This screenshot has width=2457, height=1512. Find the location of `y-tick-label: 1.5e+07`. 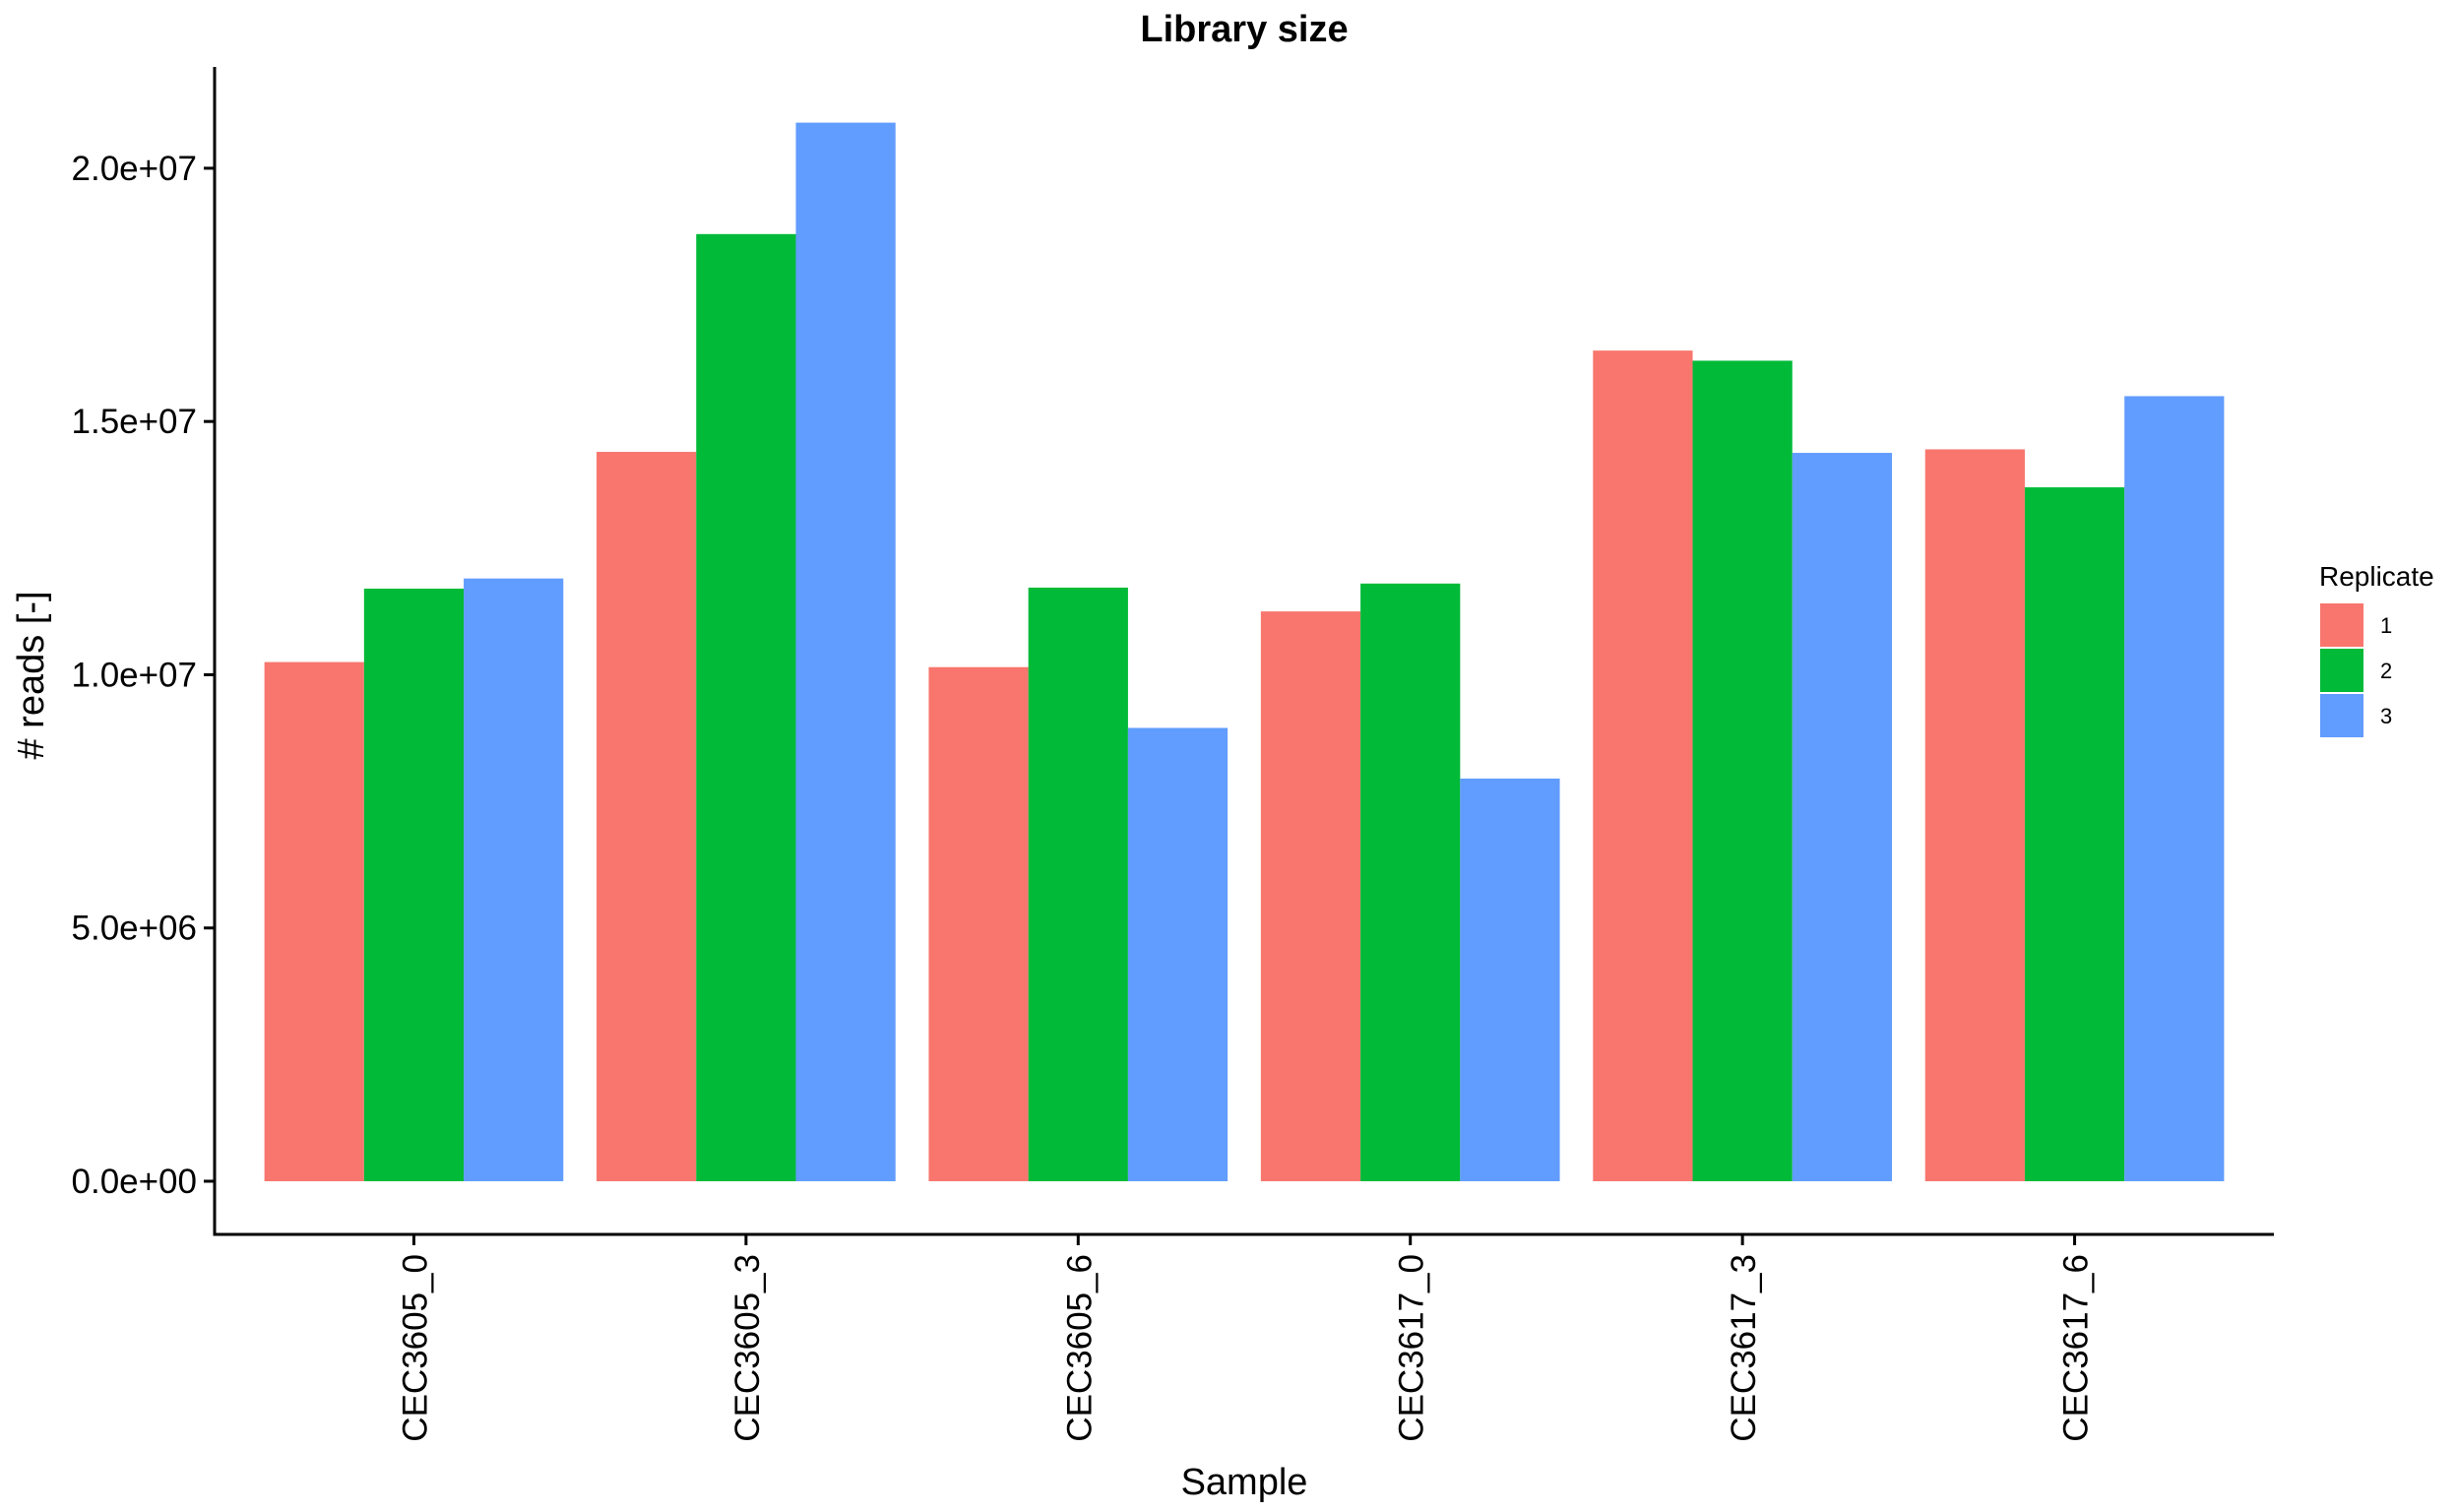

y-tick-label: 1.5e+07 is located at coordinates (135, 422).